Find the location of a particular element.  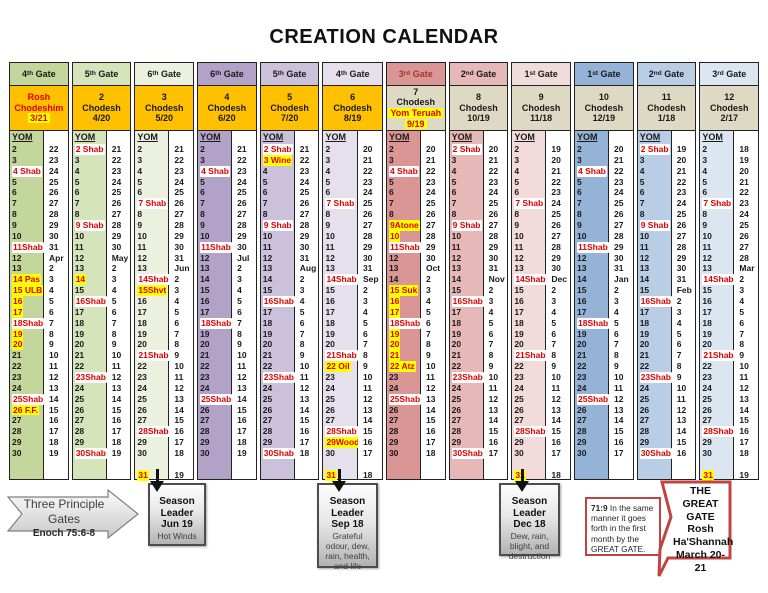

yom-day-cell: 25 is located at coordinates (142, 398).